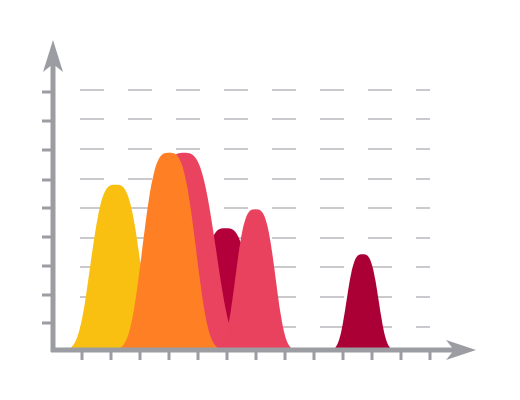  What do you see at coordinates (461, 350) in the screenshot?
I see `x-axis-arrow-icon` at bounding box center [461, 350].